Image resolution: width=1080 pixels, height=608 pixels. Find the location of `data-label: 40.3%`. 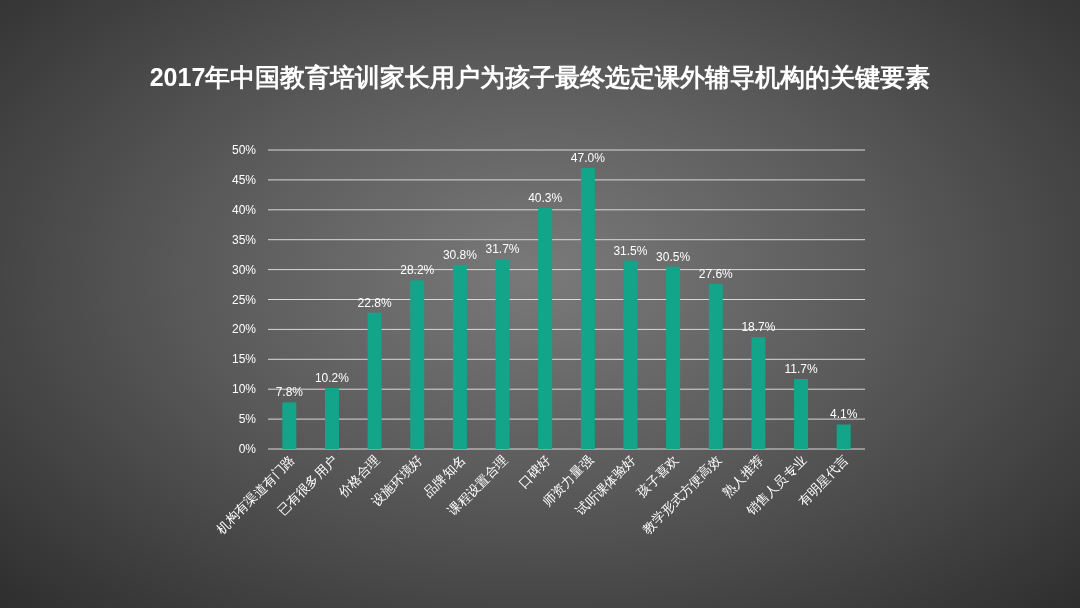

data-label: 40.3% is located at coordinates (545, 198).